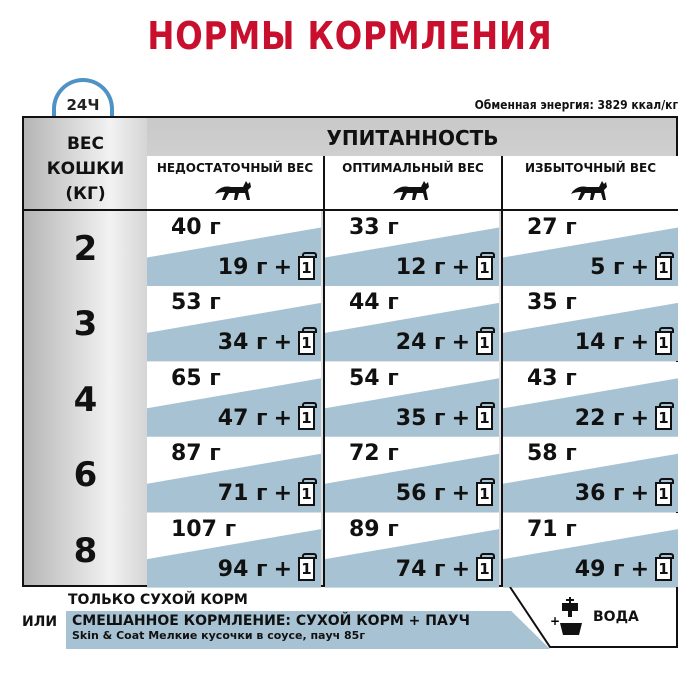 The height and width of the screenshot is (700, 700). What do you see at coordinates (590, 168) in the screenshot?
I see `column-label: ИЗБЫТОЧНЫЙ ВЕС` at bounding box center [590, 168].